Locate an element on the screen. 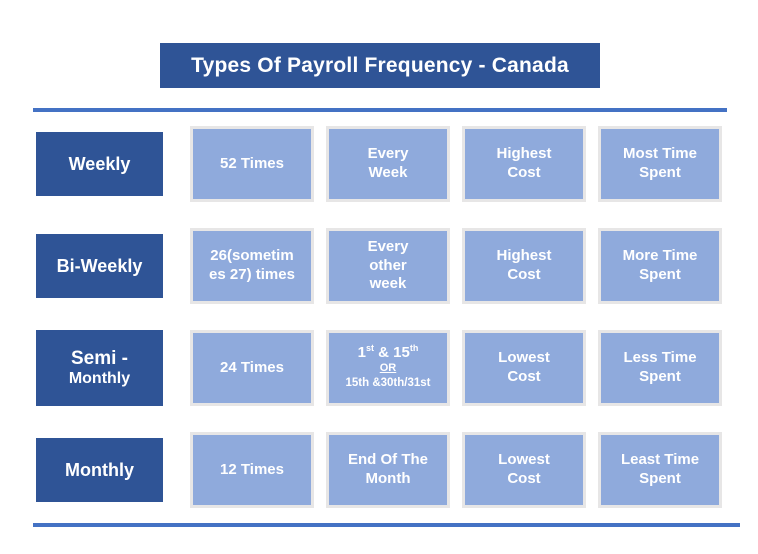 The image size is (758, 554). cell-monthly-cost: Lowest Cost is located at coordinates (524, 470).